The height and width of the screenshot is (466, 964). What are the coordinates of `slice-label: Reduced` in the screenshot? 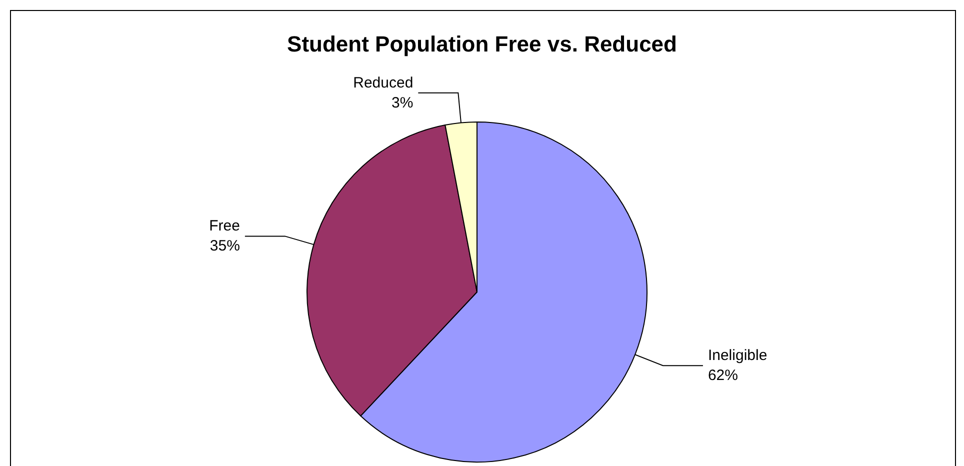 It's located at (383, 83).